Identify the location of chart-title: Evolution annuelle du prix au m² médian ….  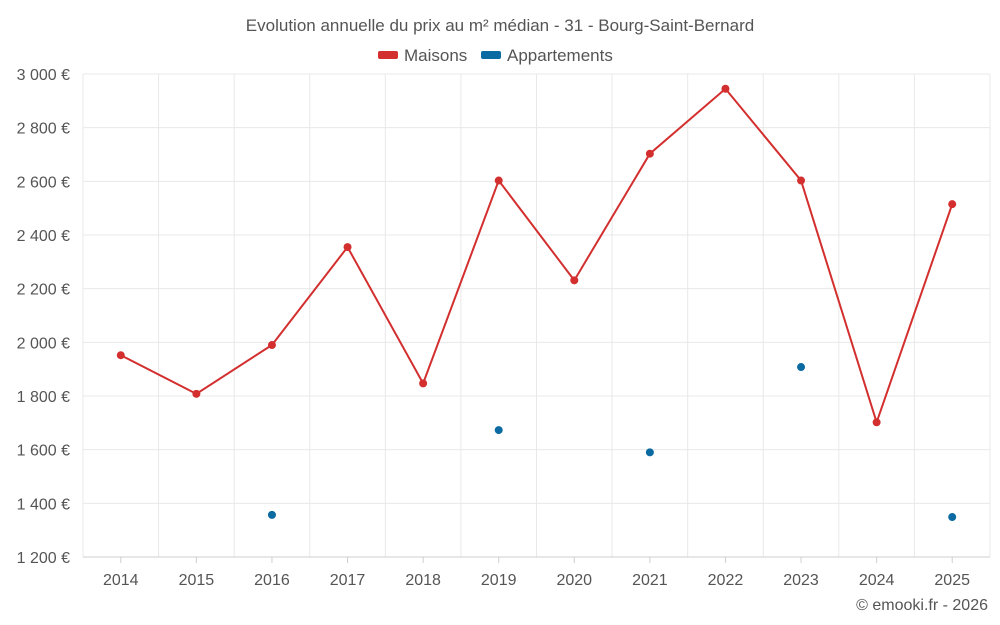
(500, 25).